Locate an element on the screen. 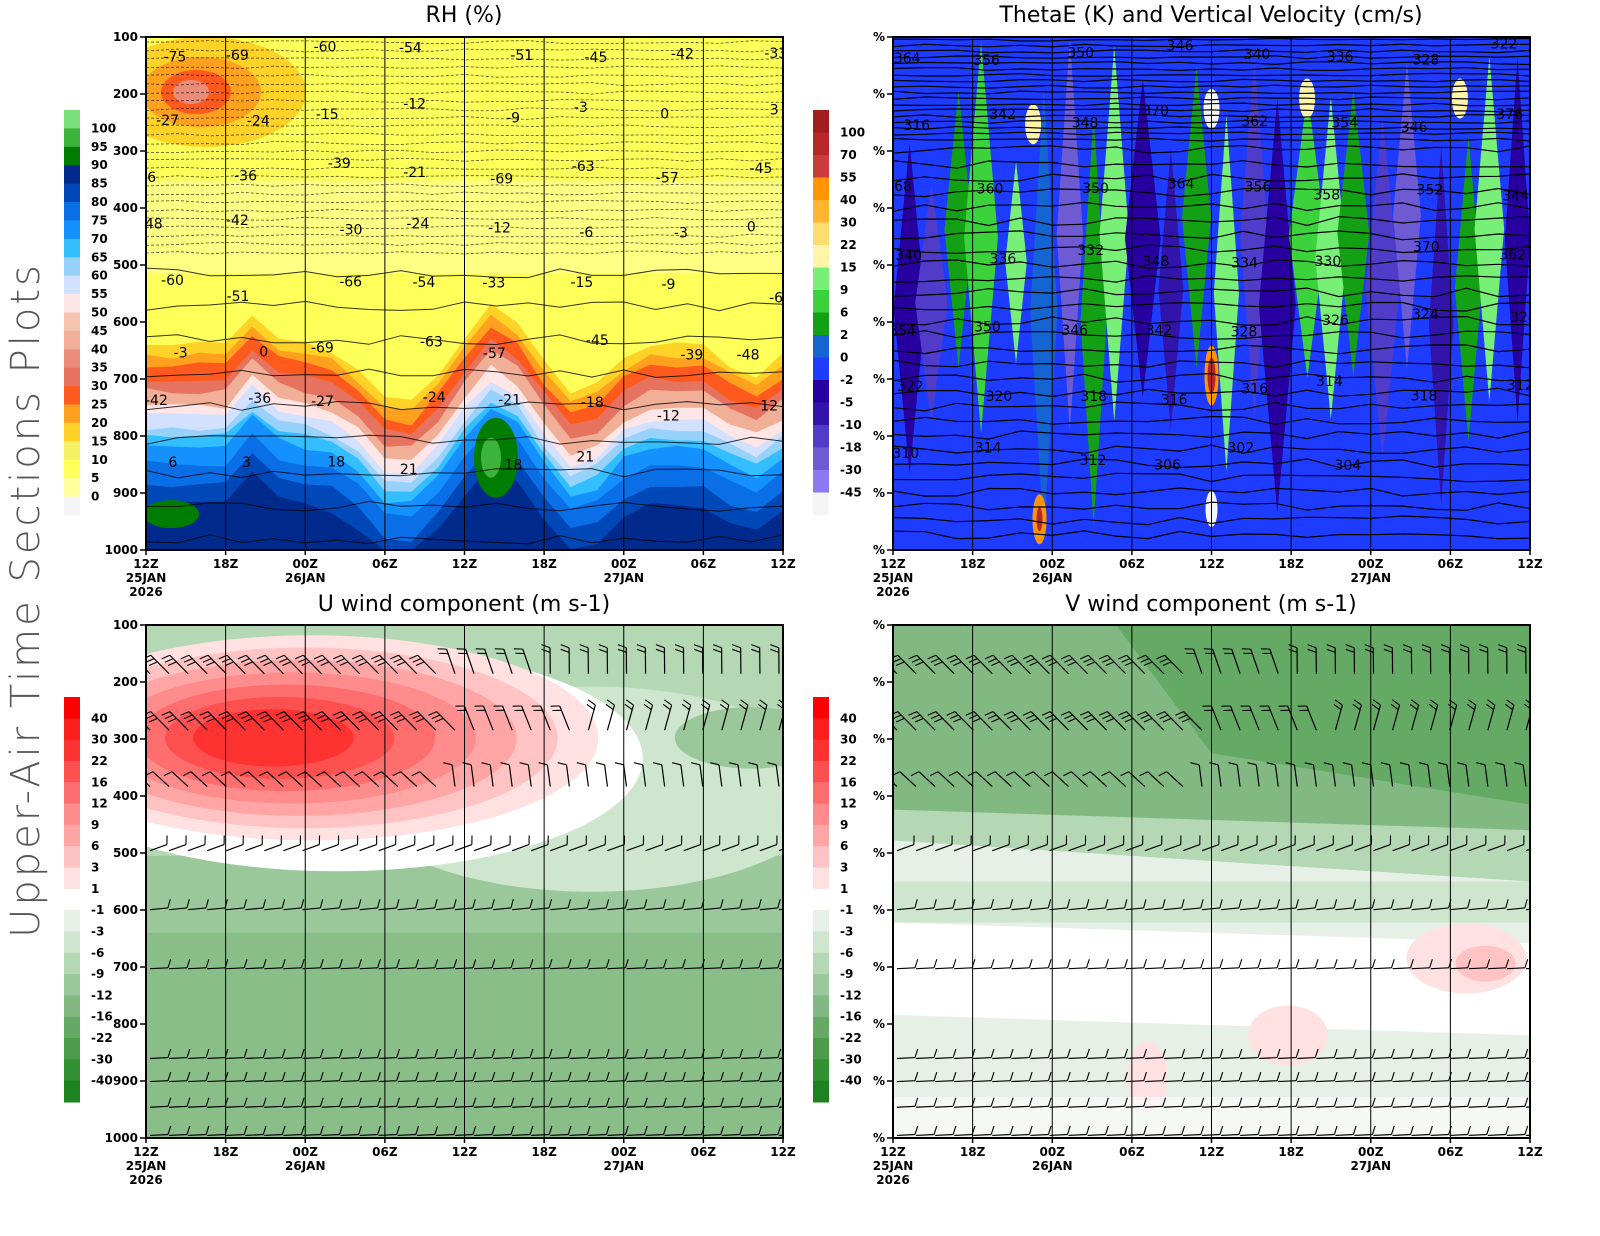 The image size is (1600, 1236). contour-label: 0 is located at coordinates (664, 114).